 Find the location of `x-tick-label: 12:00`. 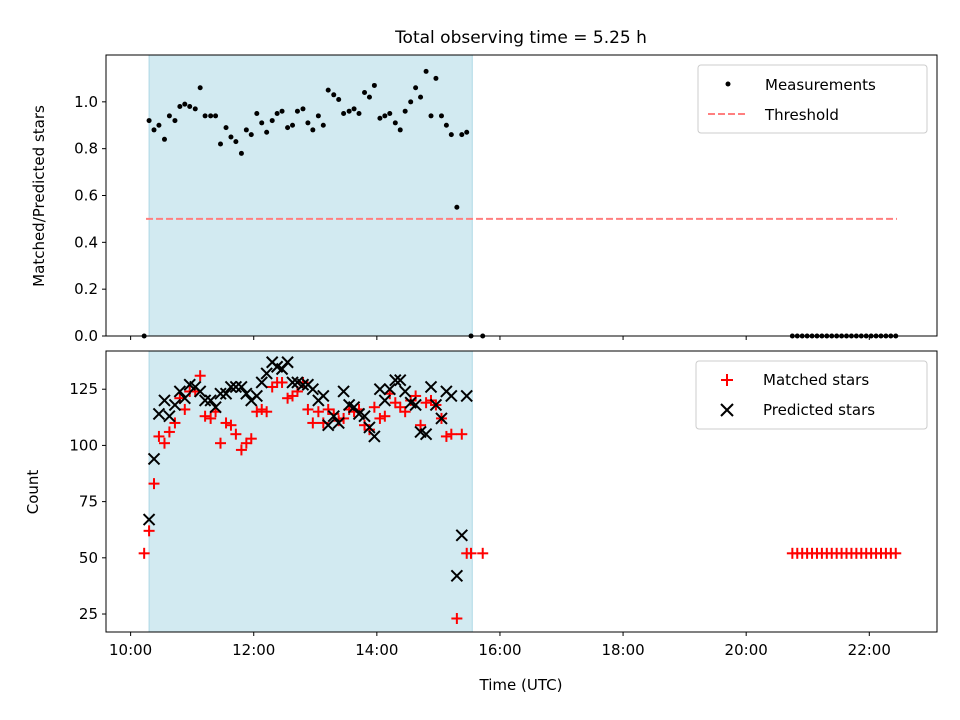

x-tick-label: 12:00 is located at coordinates (253, 650).